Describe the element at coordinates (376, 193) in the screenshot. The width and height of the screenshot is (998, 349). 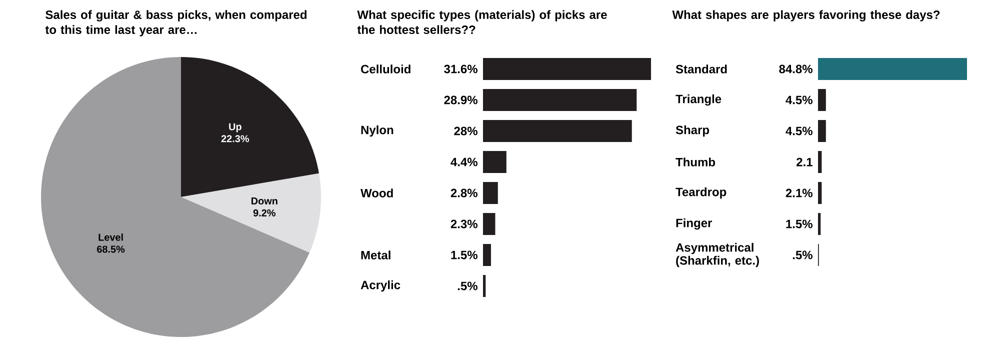
I see `y-tick-label: Wood` at that location.